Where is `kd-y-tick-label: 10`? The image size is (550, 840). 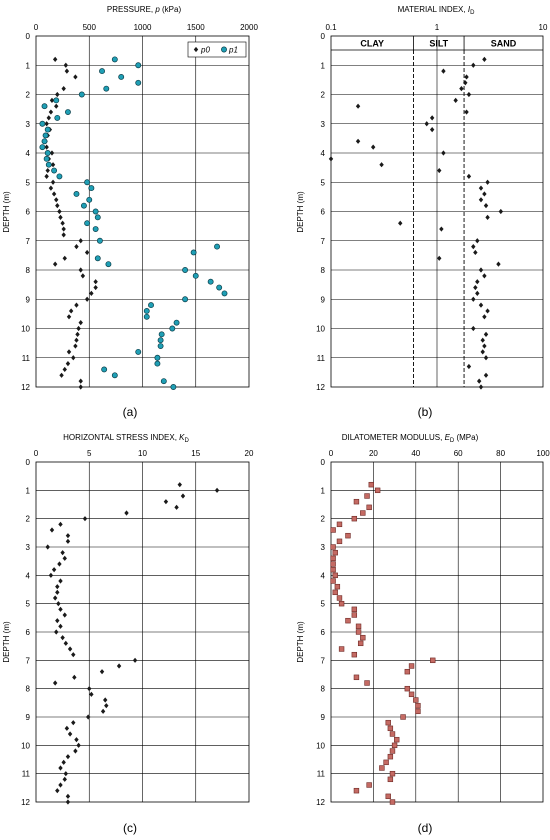
kd-y-tick-label: 10 is located at coordinates (25, 745).